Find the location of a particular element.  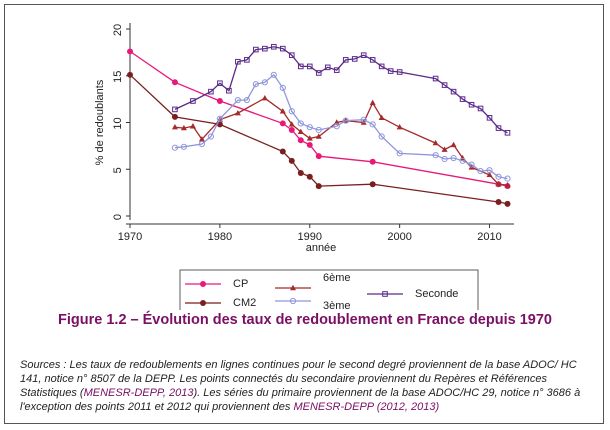

legend is located at coordinates (329, 289).